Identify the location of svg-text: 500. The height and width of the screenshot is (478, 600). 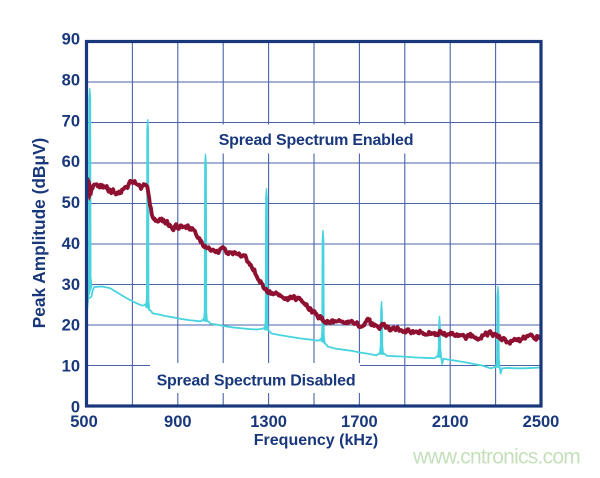
(84, 422).